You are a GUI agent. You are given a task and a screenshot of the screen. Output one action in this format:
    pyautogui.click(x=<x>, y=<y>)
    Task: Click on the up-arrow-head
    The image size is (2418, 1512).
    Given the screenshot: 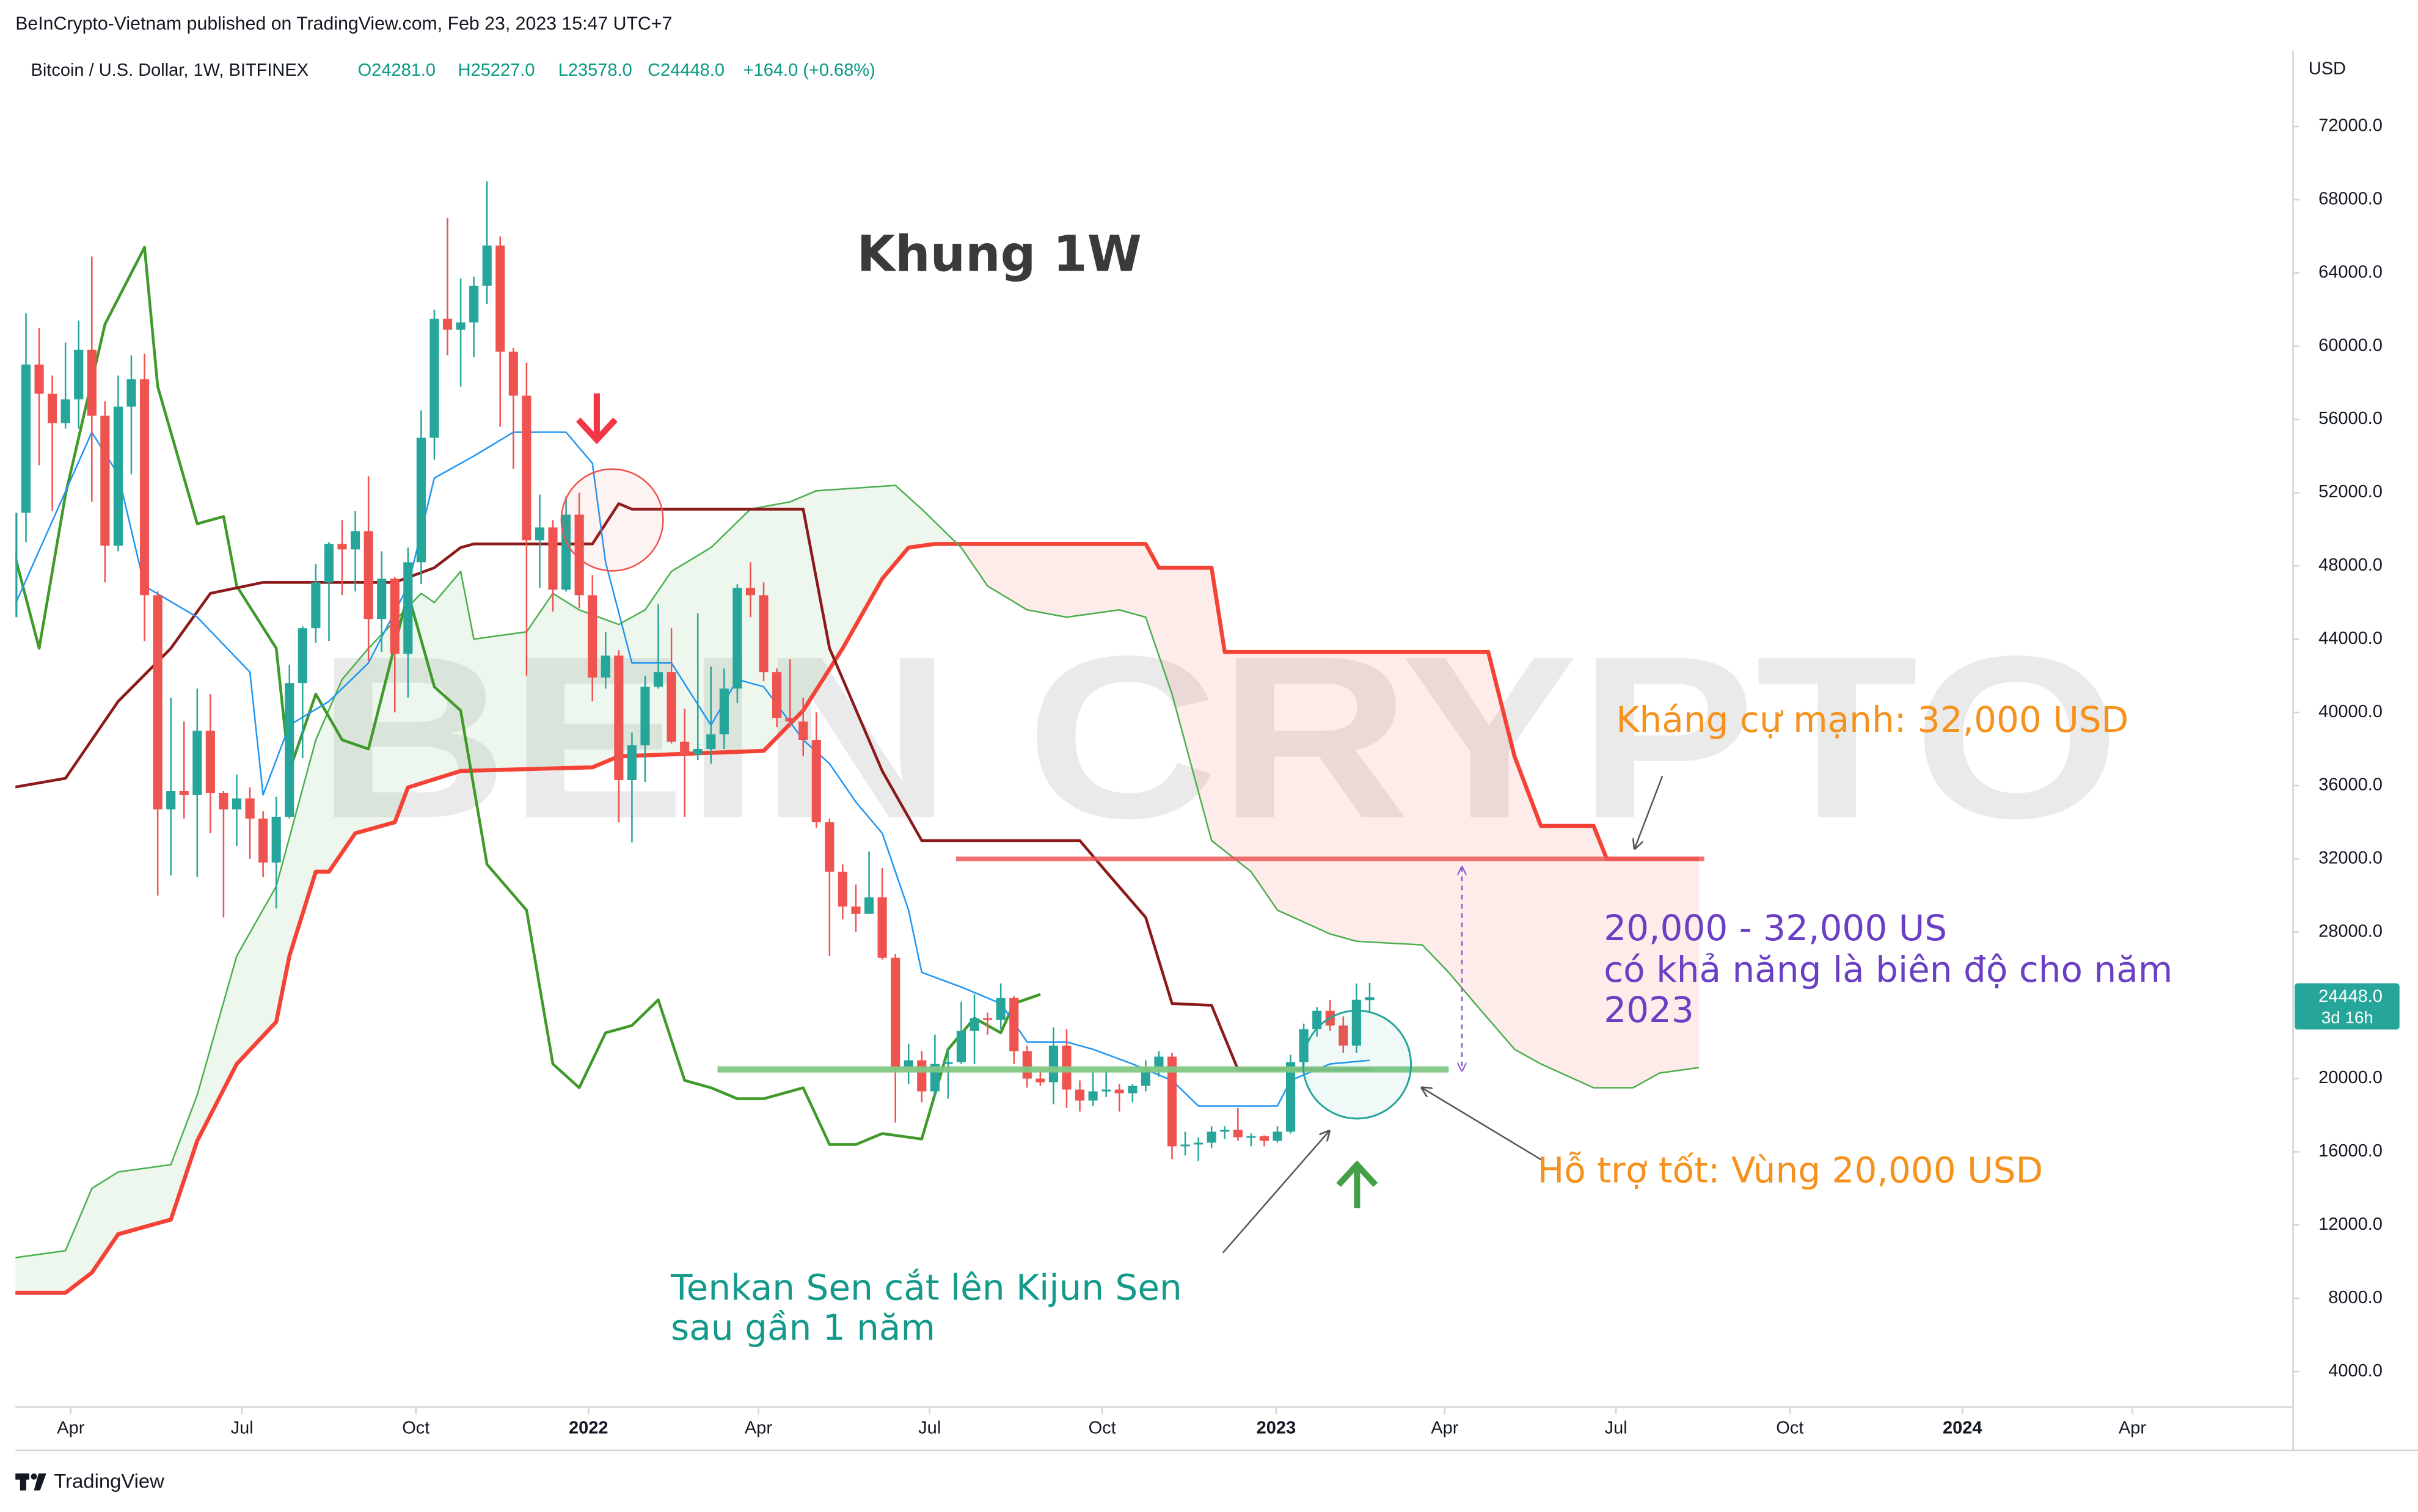 What is the action you would take?
    pyautogui.click(x=1357, y=1174)
    